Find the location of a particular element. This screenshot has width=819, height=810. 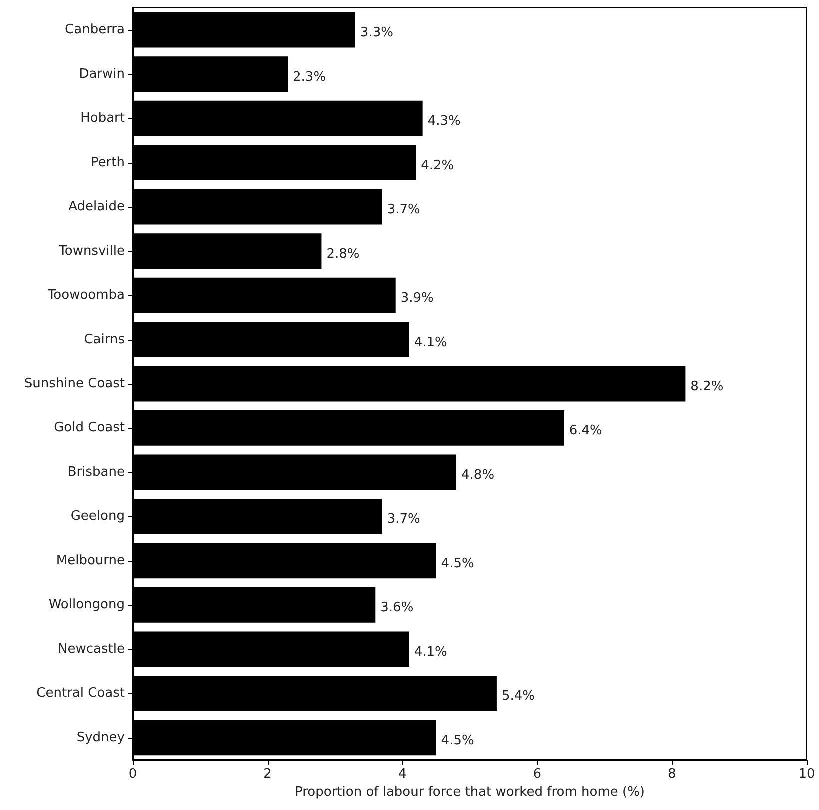

y-tick-label: Sunshine Coast is located at coordinates (74, 384).